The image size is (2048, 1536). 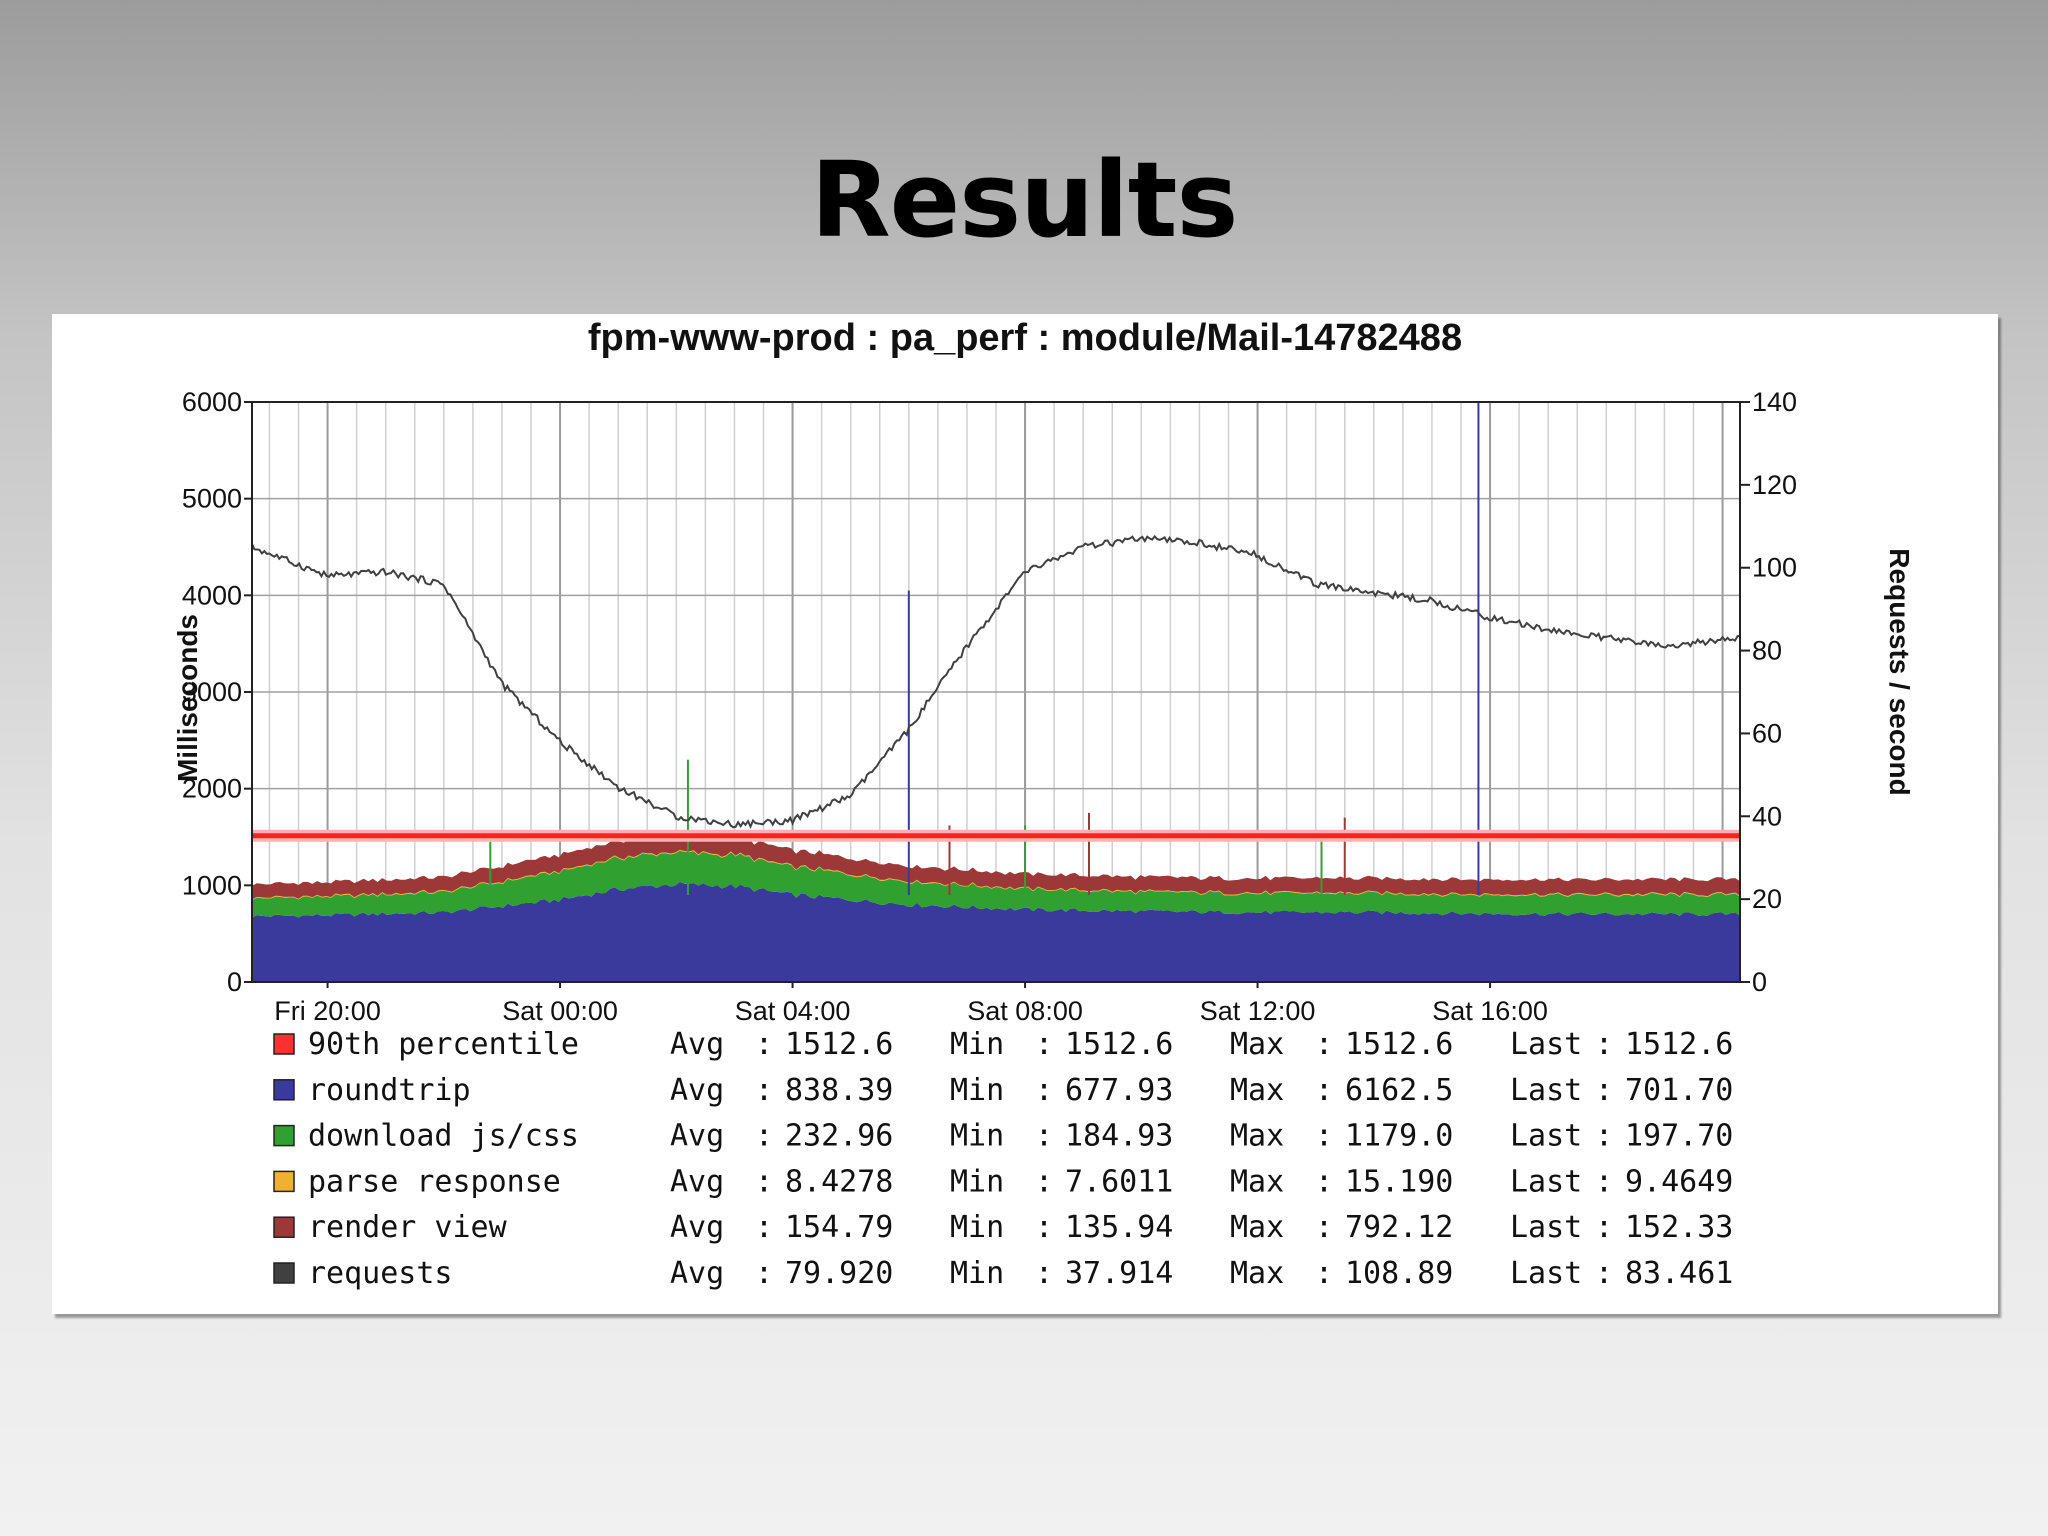 What do you see at coordinates (1119, 1181) in the screenshot?
I see `legend-min-value: 7.6011` at bounding box center [1119, 1181].